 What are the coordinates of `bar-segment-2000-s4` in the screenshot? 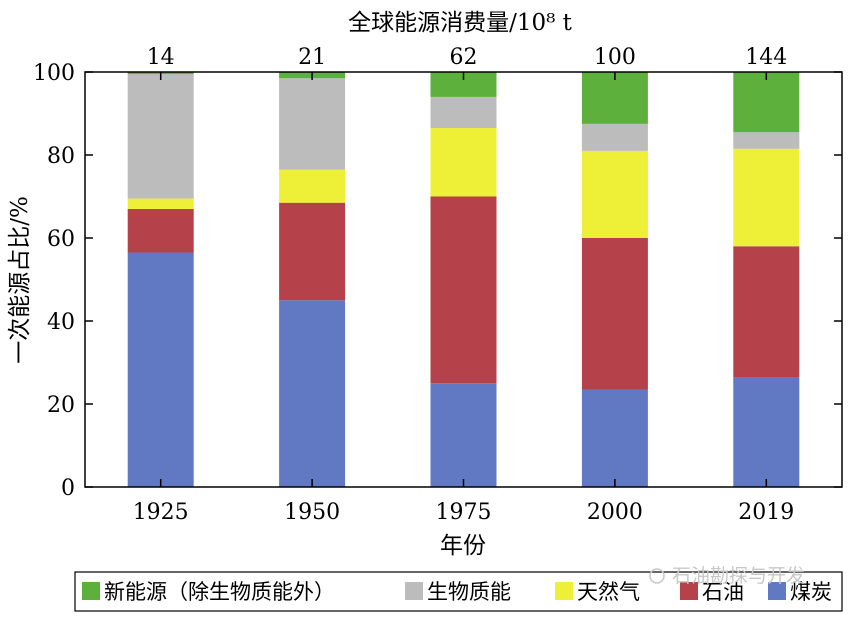 It's located at (614, 98).